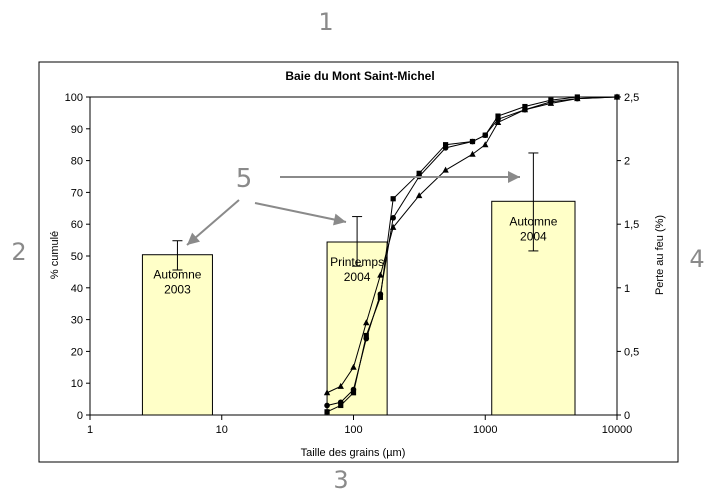 This screenshot has width=706, height=490. Describe the element at coordinates (628, 257) in the screenshot. I see `y2-tick-group: 0 0,5 1 1,5 2 2,5` at that location.